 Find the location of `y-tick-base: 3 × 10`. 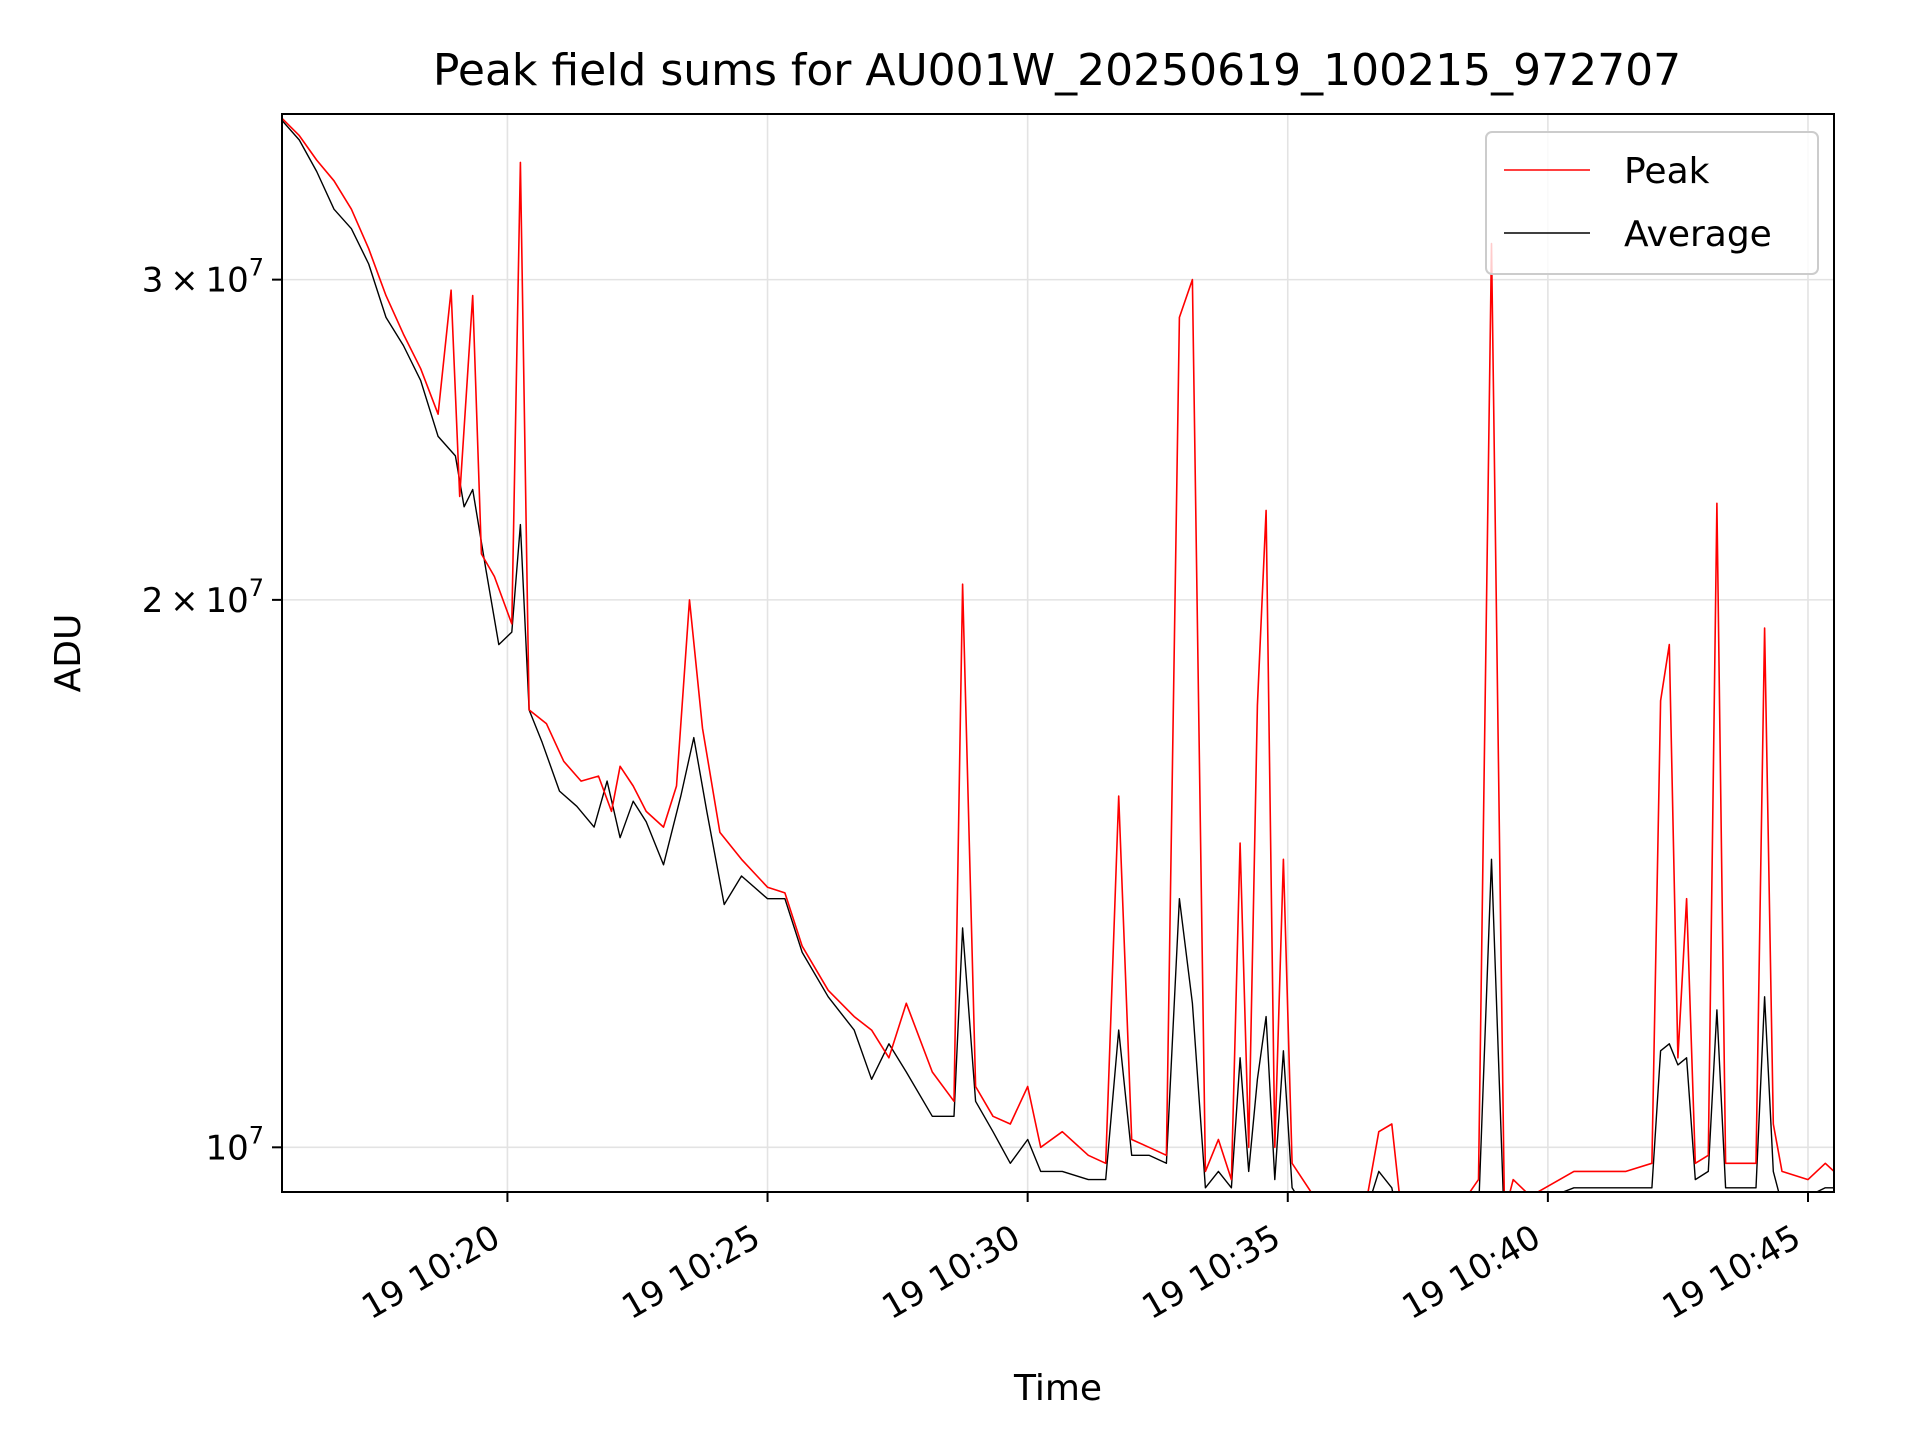

y-tick-base: 3 × 10 is located at coordinates (195, 281).